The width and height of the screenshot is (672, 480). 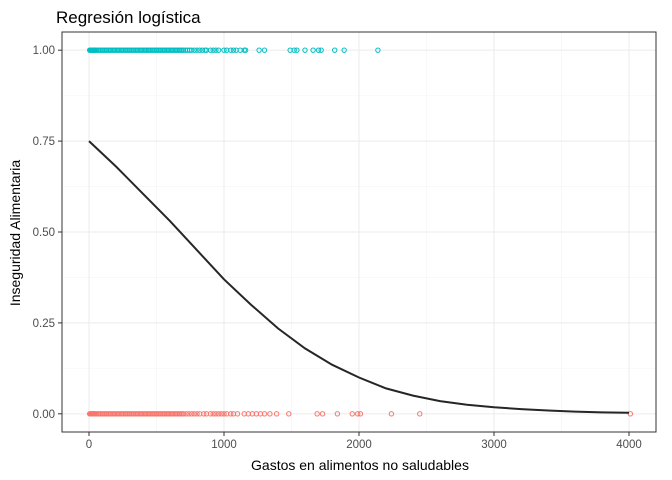 What do you see at coordinates (128, 17) in the screenshot?
I see `chart-title: Regresión logística` at bounding box center [128, 17].